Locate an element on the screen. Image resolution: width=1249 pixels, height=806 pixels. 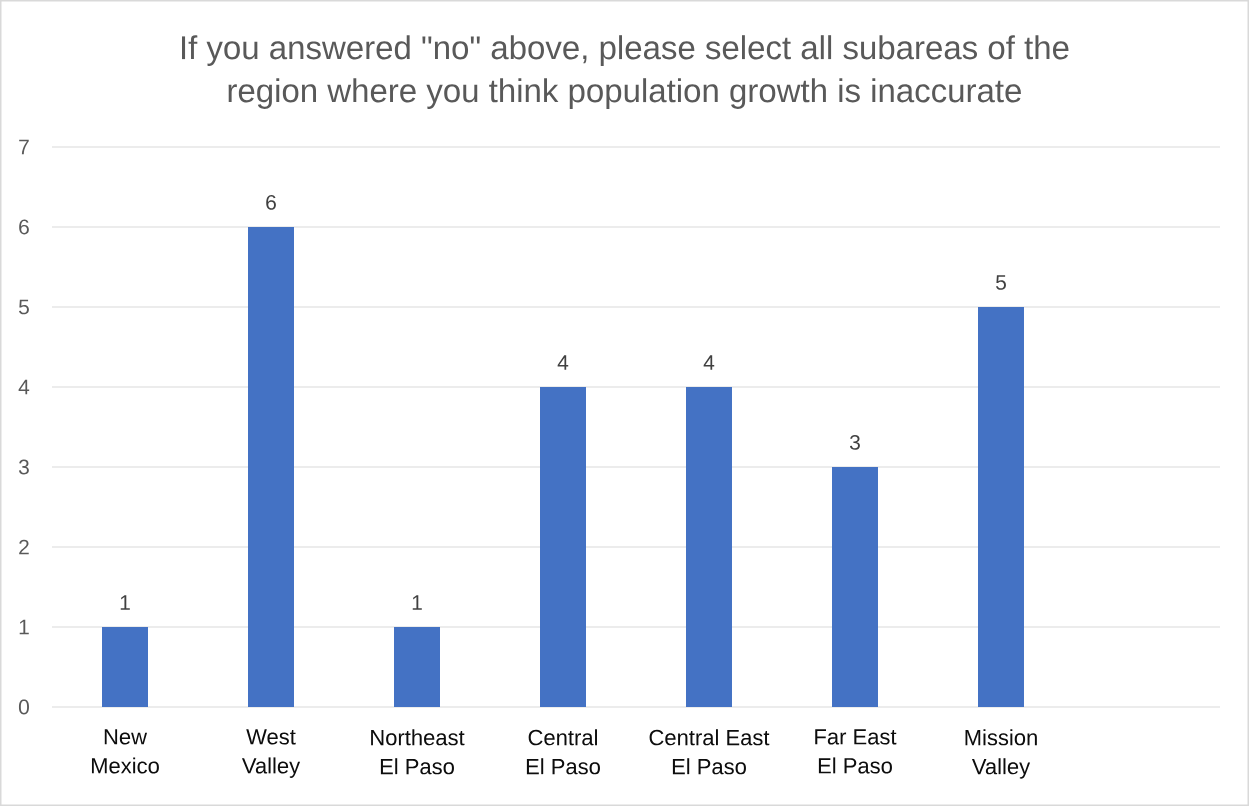
x-tick-label: Central East El Paso is located at coordinates (709, 752).